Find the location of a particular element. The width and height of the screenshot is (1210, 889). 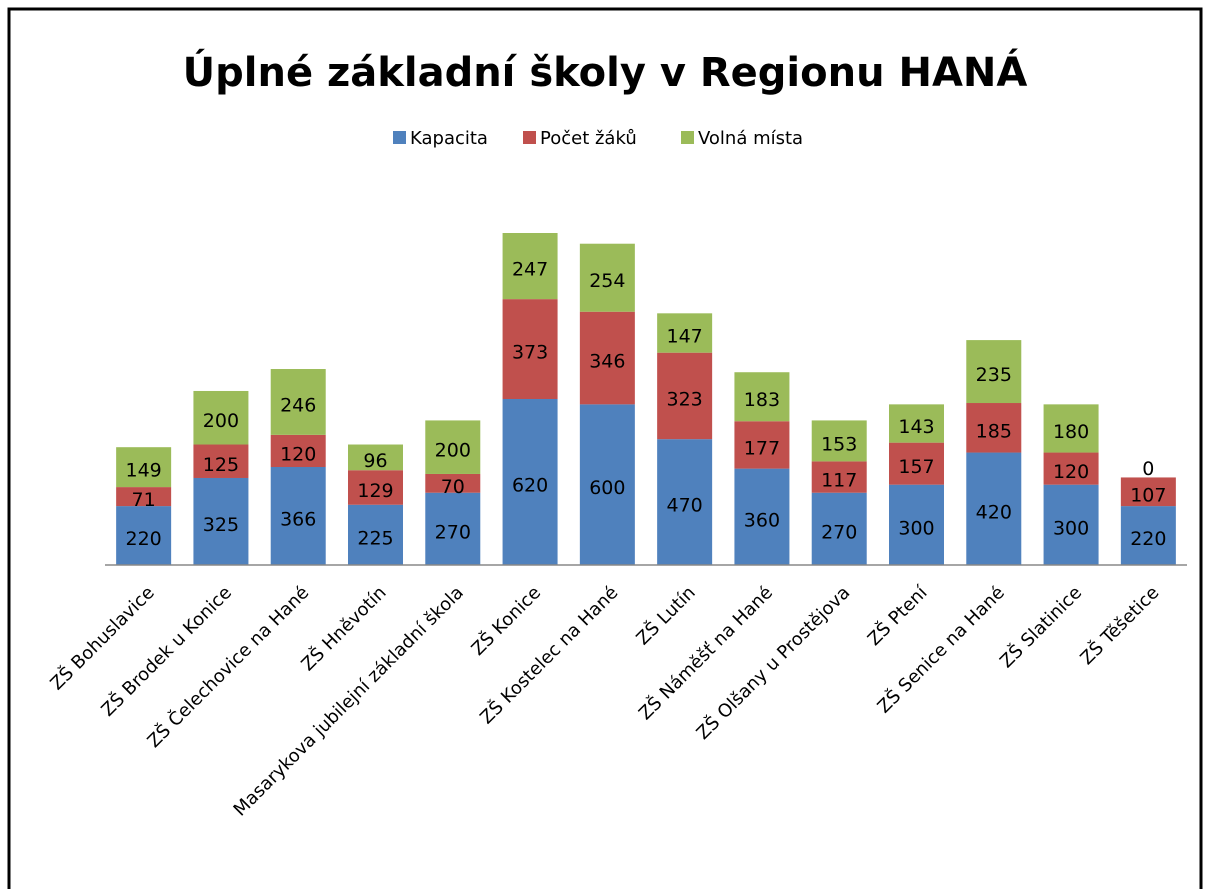

data-label: 143 is located at coordinates (916, 427).